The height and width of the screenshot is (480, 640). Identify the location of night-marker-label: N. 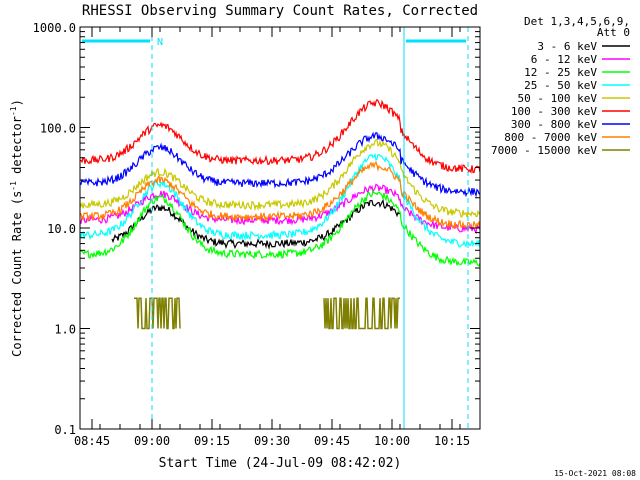
(160, 42).